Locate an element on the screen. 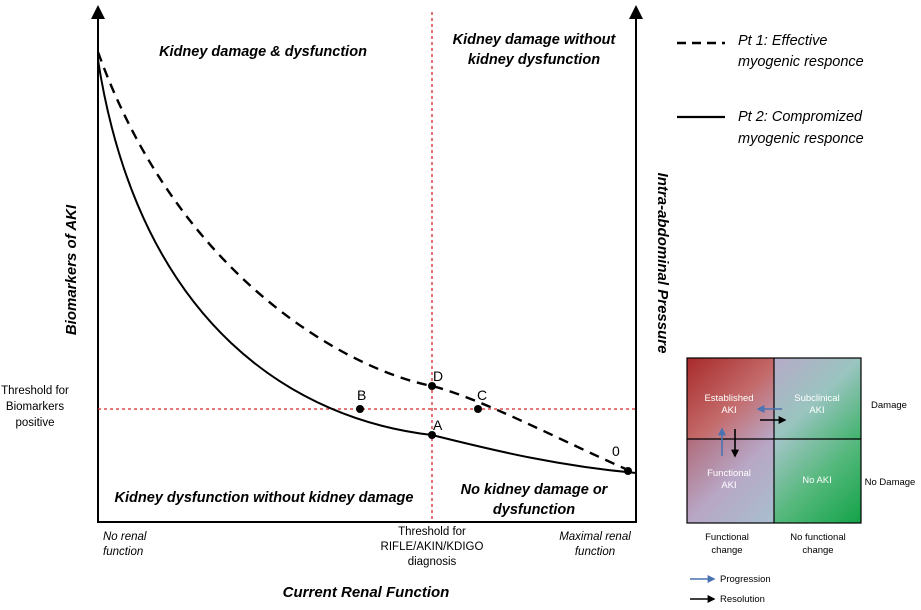 This screenshot has width=921, height=610. point-zero-marker is located at coordinates (628, 471).